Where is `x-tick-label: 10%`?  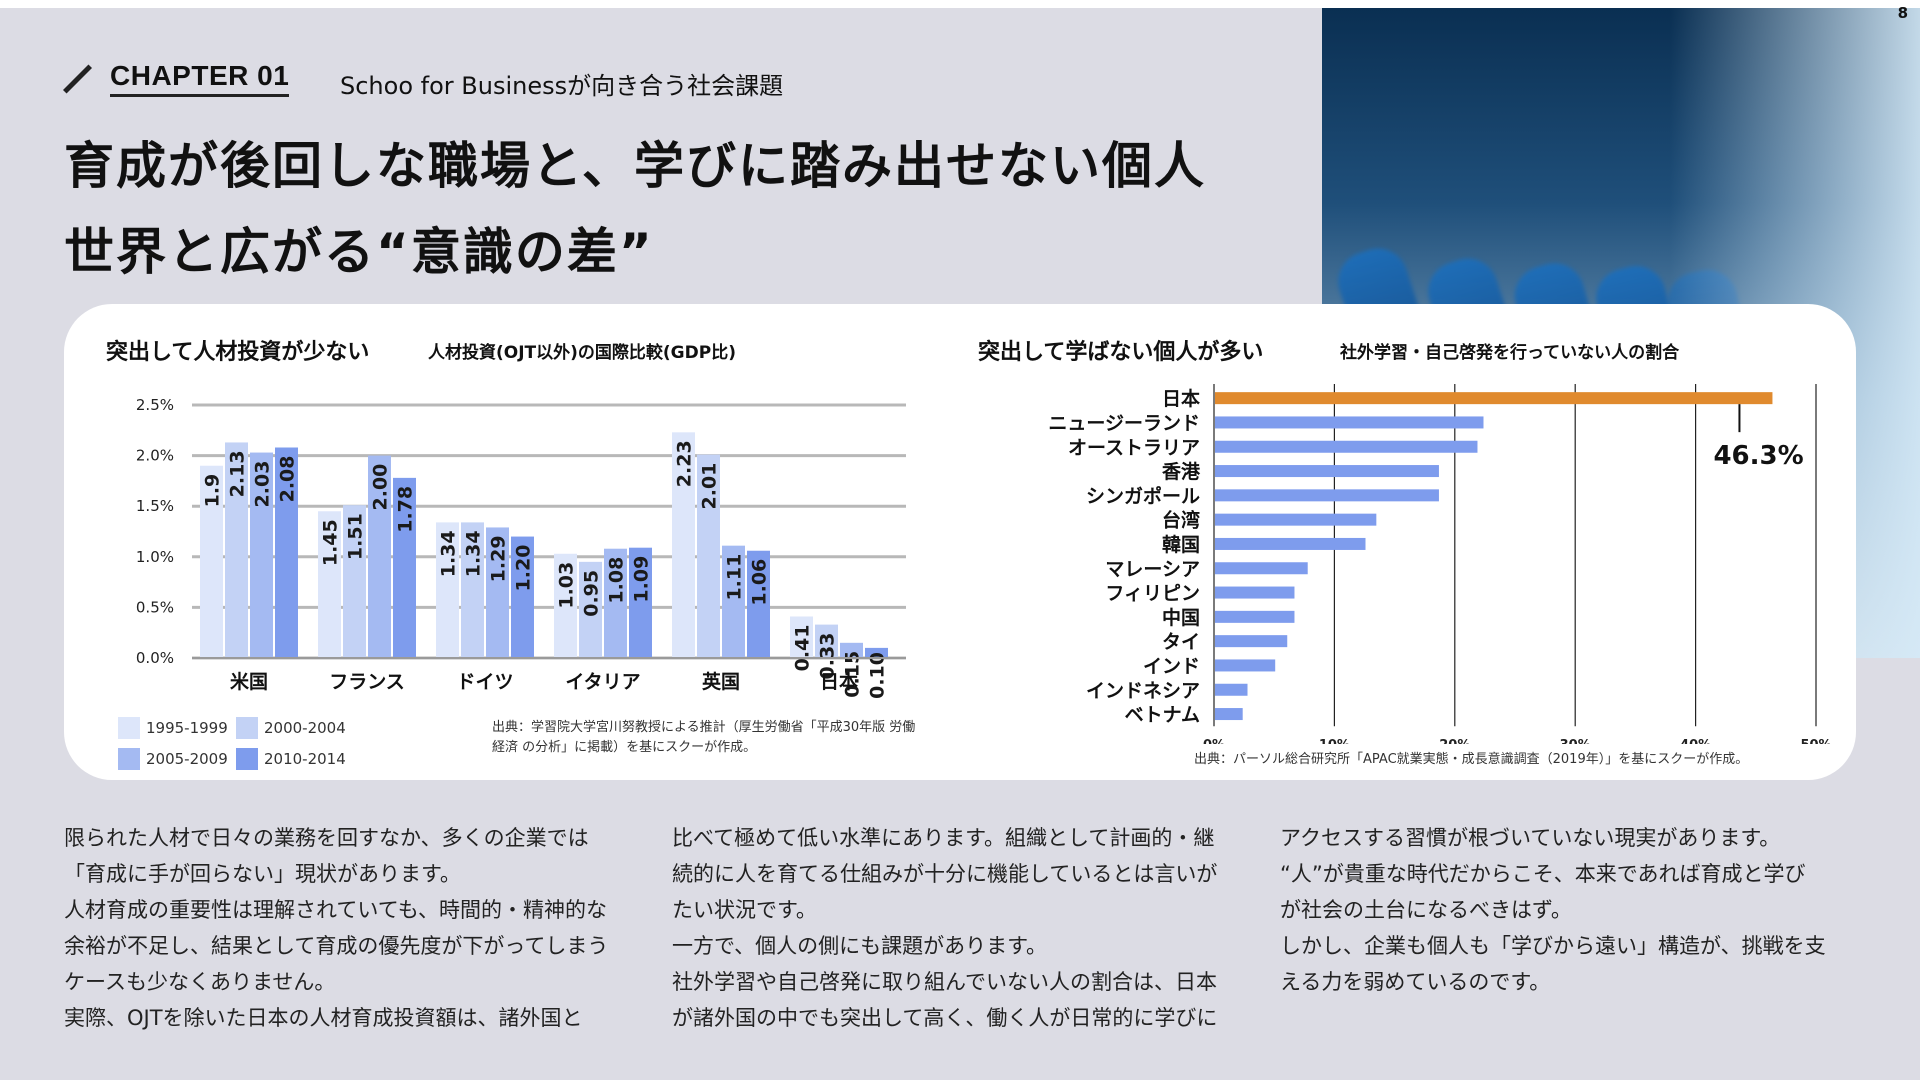
x-tick-label: 10% is located at coordinates (1334, 741).